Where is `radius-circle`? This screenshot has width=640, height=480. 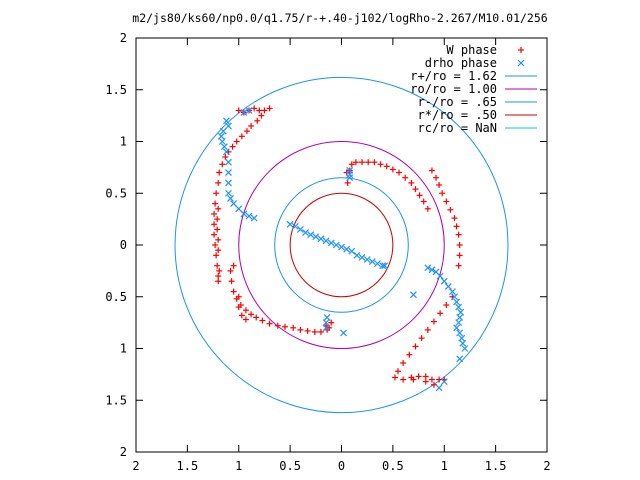 radius-circle is located at coordinates (341, 245).